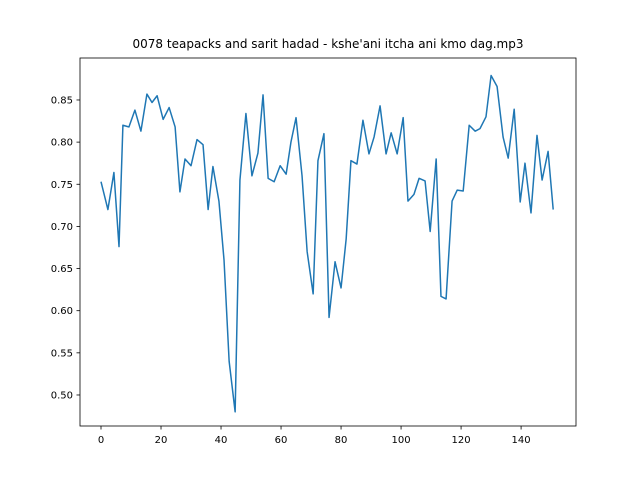  Describe the element at coordinates (62, 395) in the screenshot. I see `y-tick-label: 0.50` at that location.